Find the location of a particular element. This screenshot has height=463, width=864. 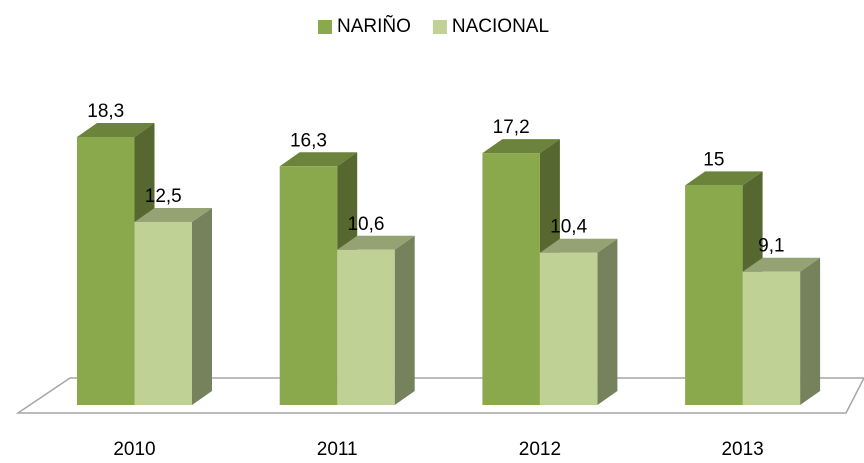

x-tick-label: 2011 is located at coordinates (337, 449).